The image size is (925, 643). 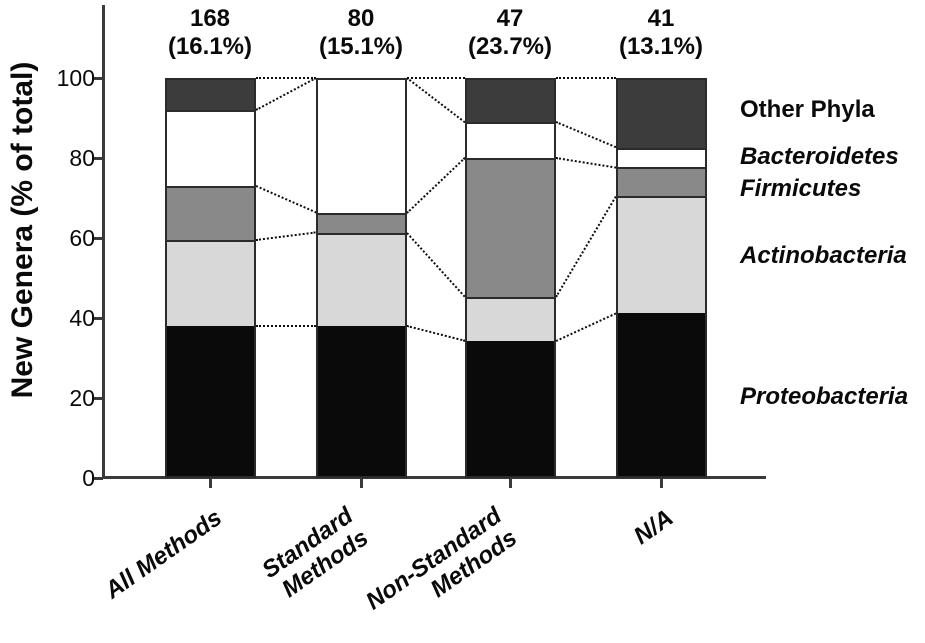 What do you see at coordinates (434, 477) in the screenshot?
I see `x-axis-line` at bounding box center [434, 477].